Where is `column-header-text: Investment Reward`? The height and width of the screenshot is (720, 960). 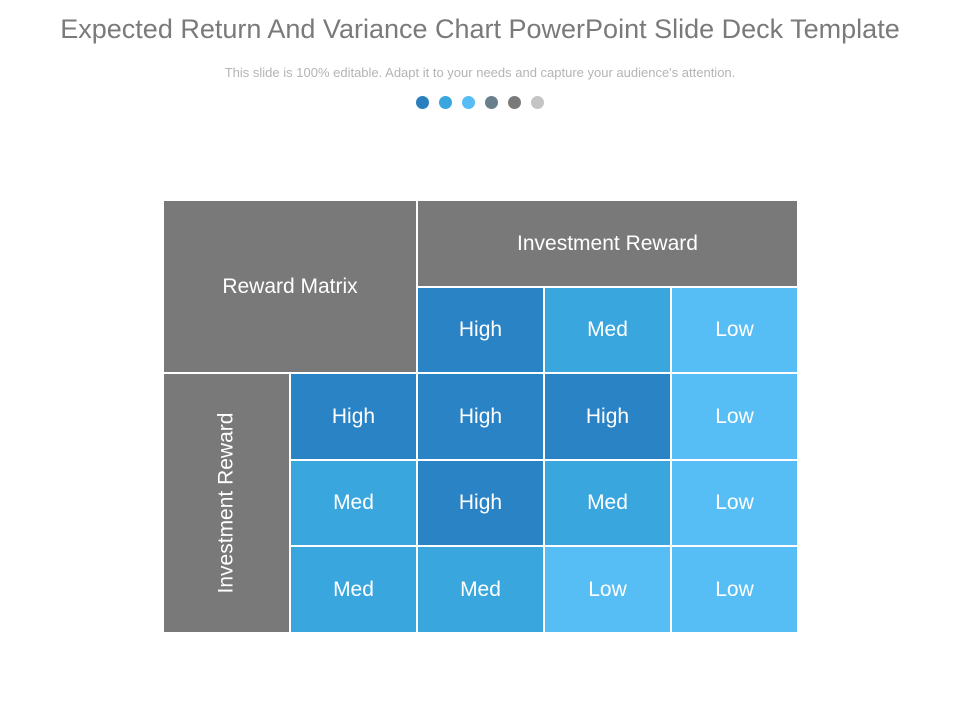 column-header-text: Investment Reward is located at coordinates (607, 243).